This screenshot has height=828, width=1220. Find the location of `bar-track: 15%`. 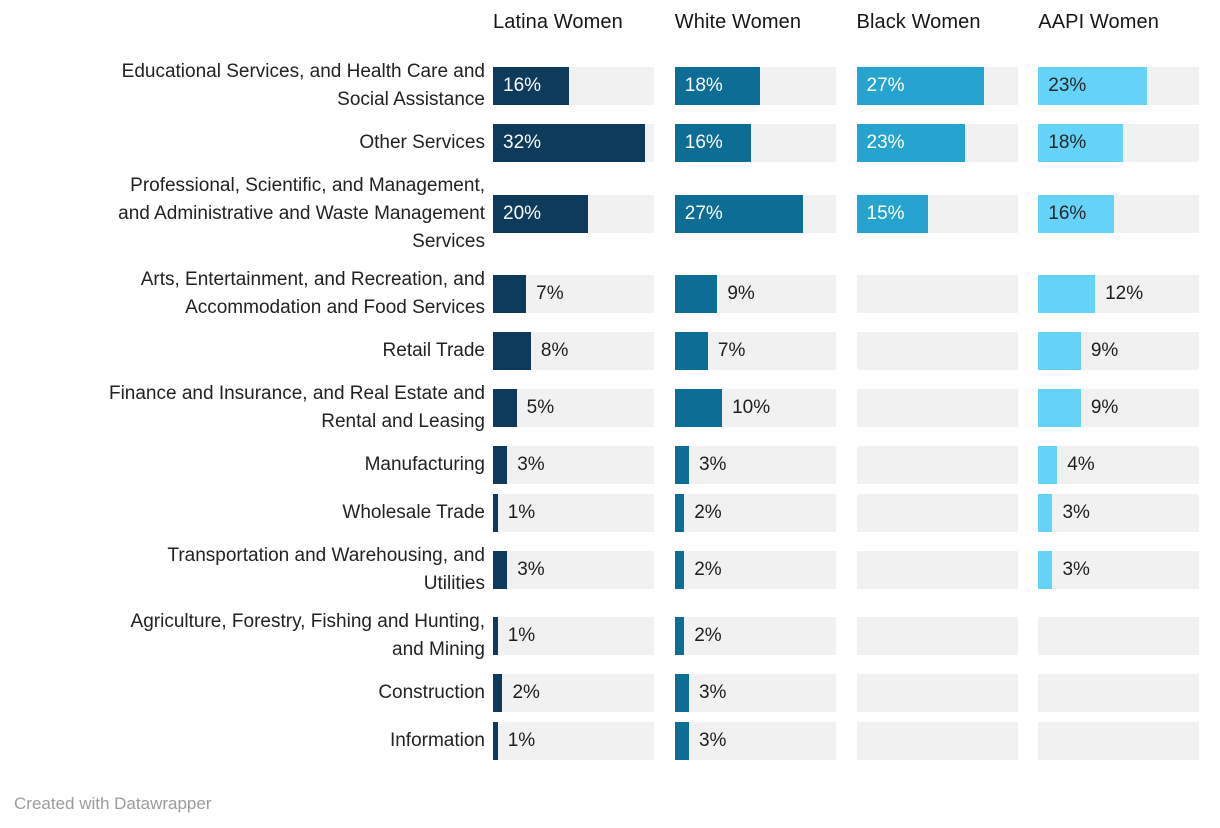

bar-track: 15% is located at coordinates (937, 214).